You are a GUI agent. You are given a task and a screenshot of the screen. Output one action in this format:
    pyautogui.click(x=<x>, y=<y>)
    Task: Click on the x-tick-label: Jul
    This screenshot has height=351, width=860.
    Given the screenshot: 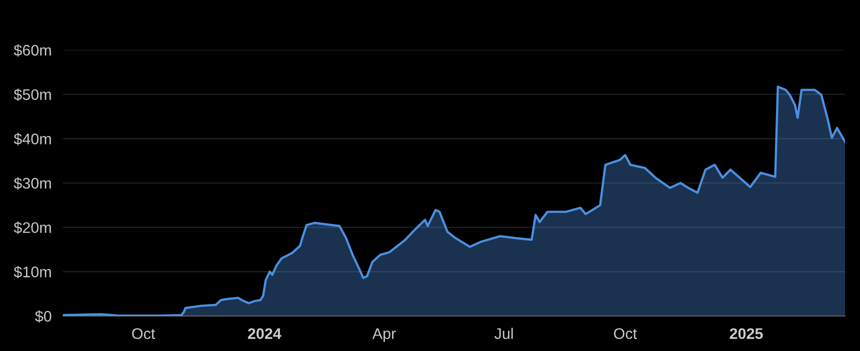 What is the action you would take?
    pyautogui.click(x=503, y=334)
    